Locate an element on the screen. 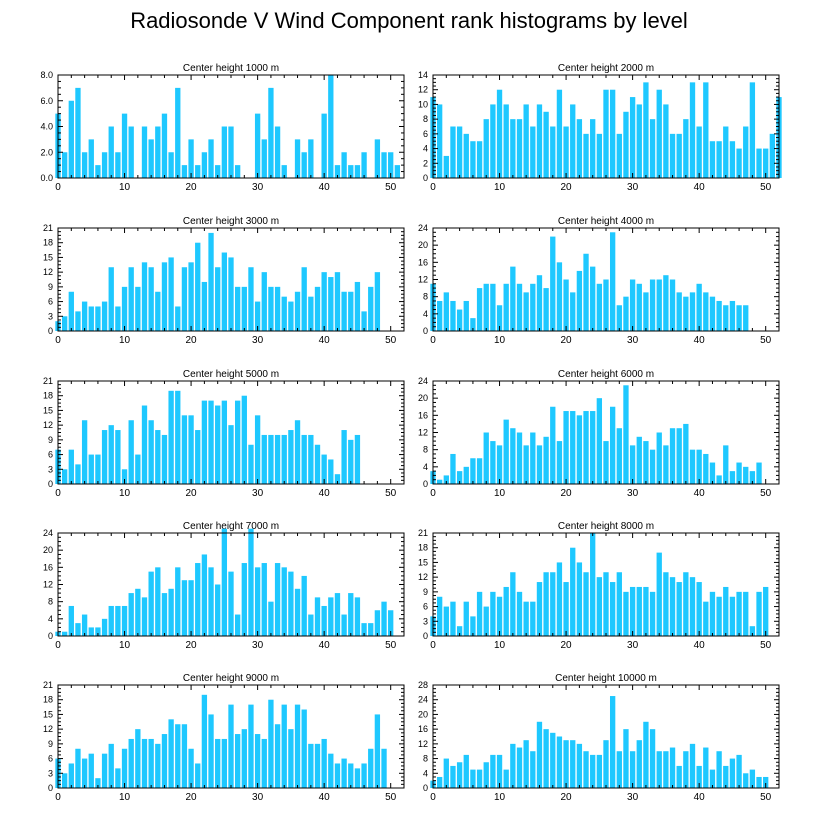 The image size is (818, 824). x-tick-label: 10 is located at coordinates (500, 340).